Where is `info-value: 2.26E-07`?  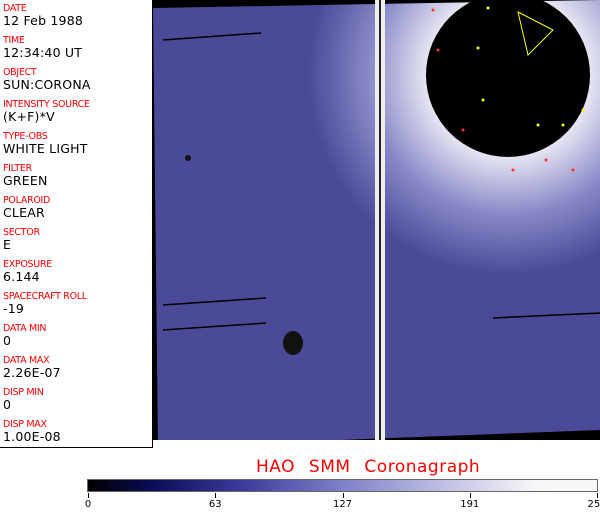 info-value: 2.26E-07 is located at coordinates (32, 372).